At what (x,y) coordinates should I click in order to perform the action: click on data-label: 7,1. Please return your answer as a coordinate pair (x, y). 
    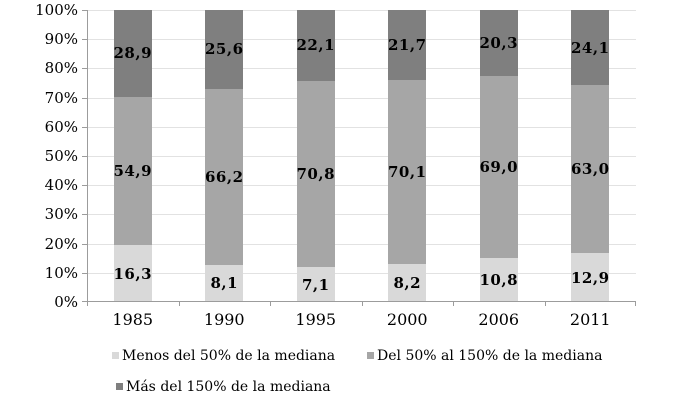
    Looking at the image, I should click on (315, 284).